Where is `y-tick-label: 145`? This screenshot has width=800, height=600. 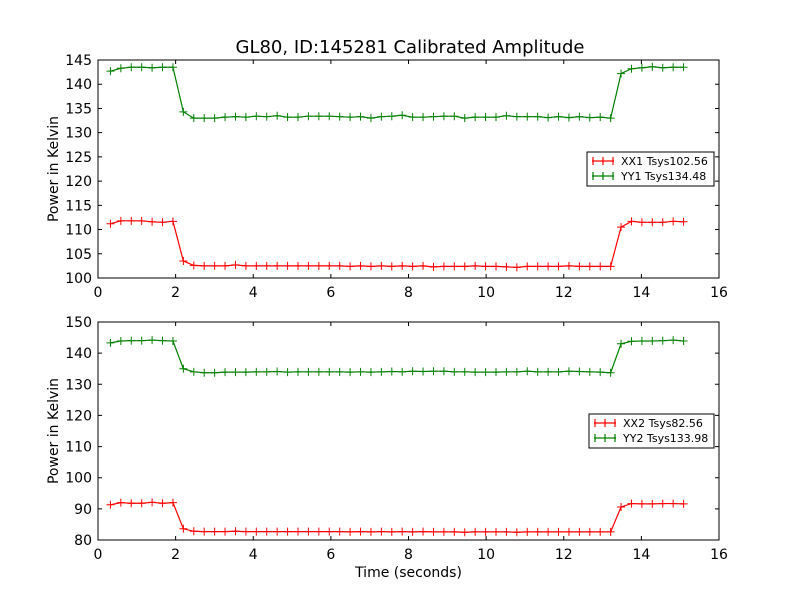 y-tick-label: 145 is located at coordinates (78, 61).